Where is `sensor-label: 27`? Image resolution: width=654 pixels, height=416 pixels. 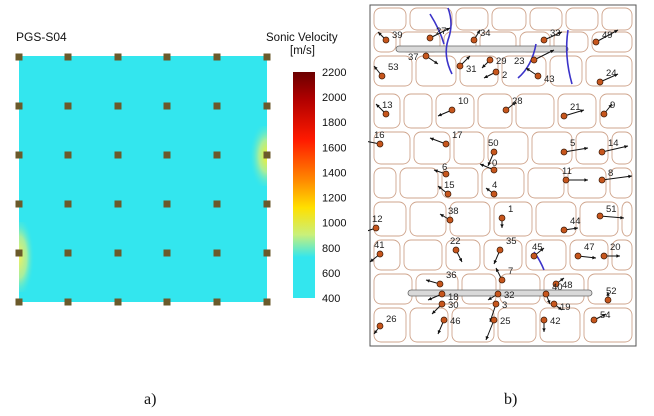 sensor-label: 27 is located at coordinates (441, 31).